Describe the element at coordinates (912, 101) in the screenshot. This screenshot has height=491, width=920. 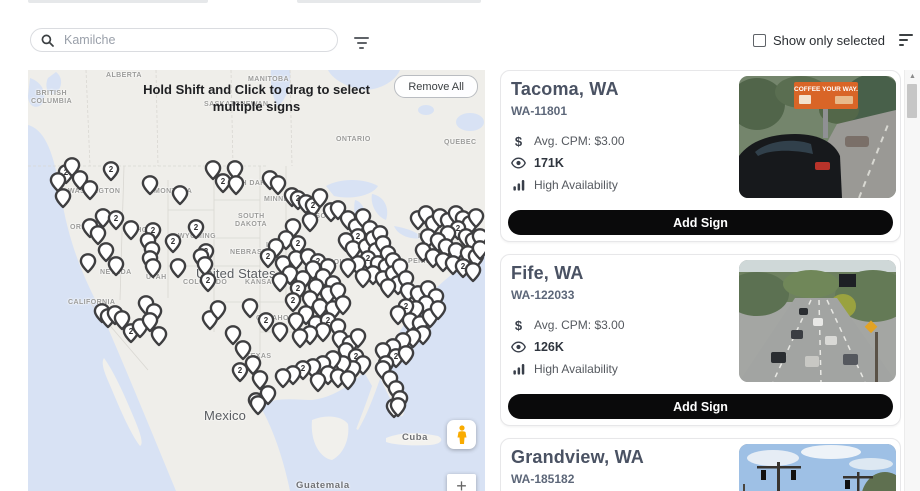
I see `scrollbar-thumb` at that location.